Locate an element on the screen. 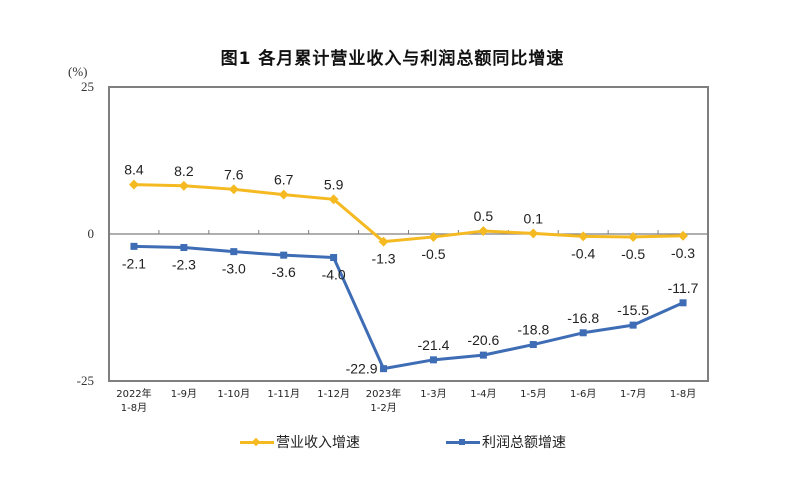 The width and height of the screenshot is (785, 496). chart-title: 图1 各月累计营业收入与利润总额同比增速 is located at coordinates (392, 59).